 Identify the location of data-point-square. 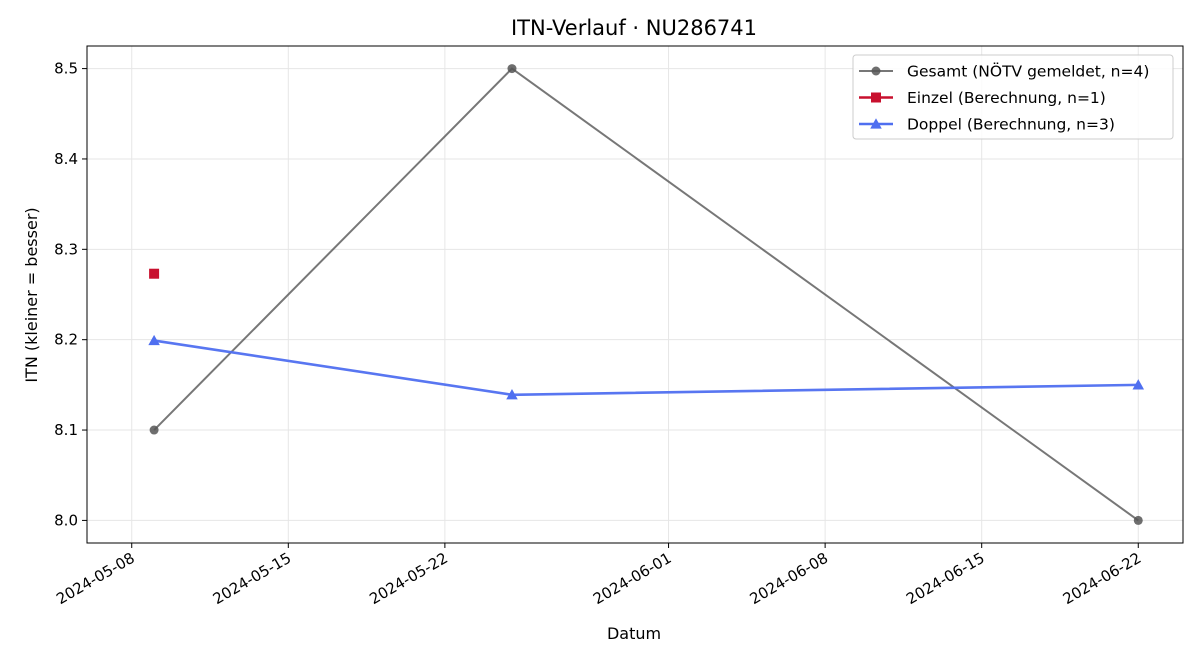
(154, 273).